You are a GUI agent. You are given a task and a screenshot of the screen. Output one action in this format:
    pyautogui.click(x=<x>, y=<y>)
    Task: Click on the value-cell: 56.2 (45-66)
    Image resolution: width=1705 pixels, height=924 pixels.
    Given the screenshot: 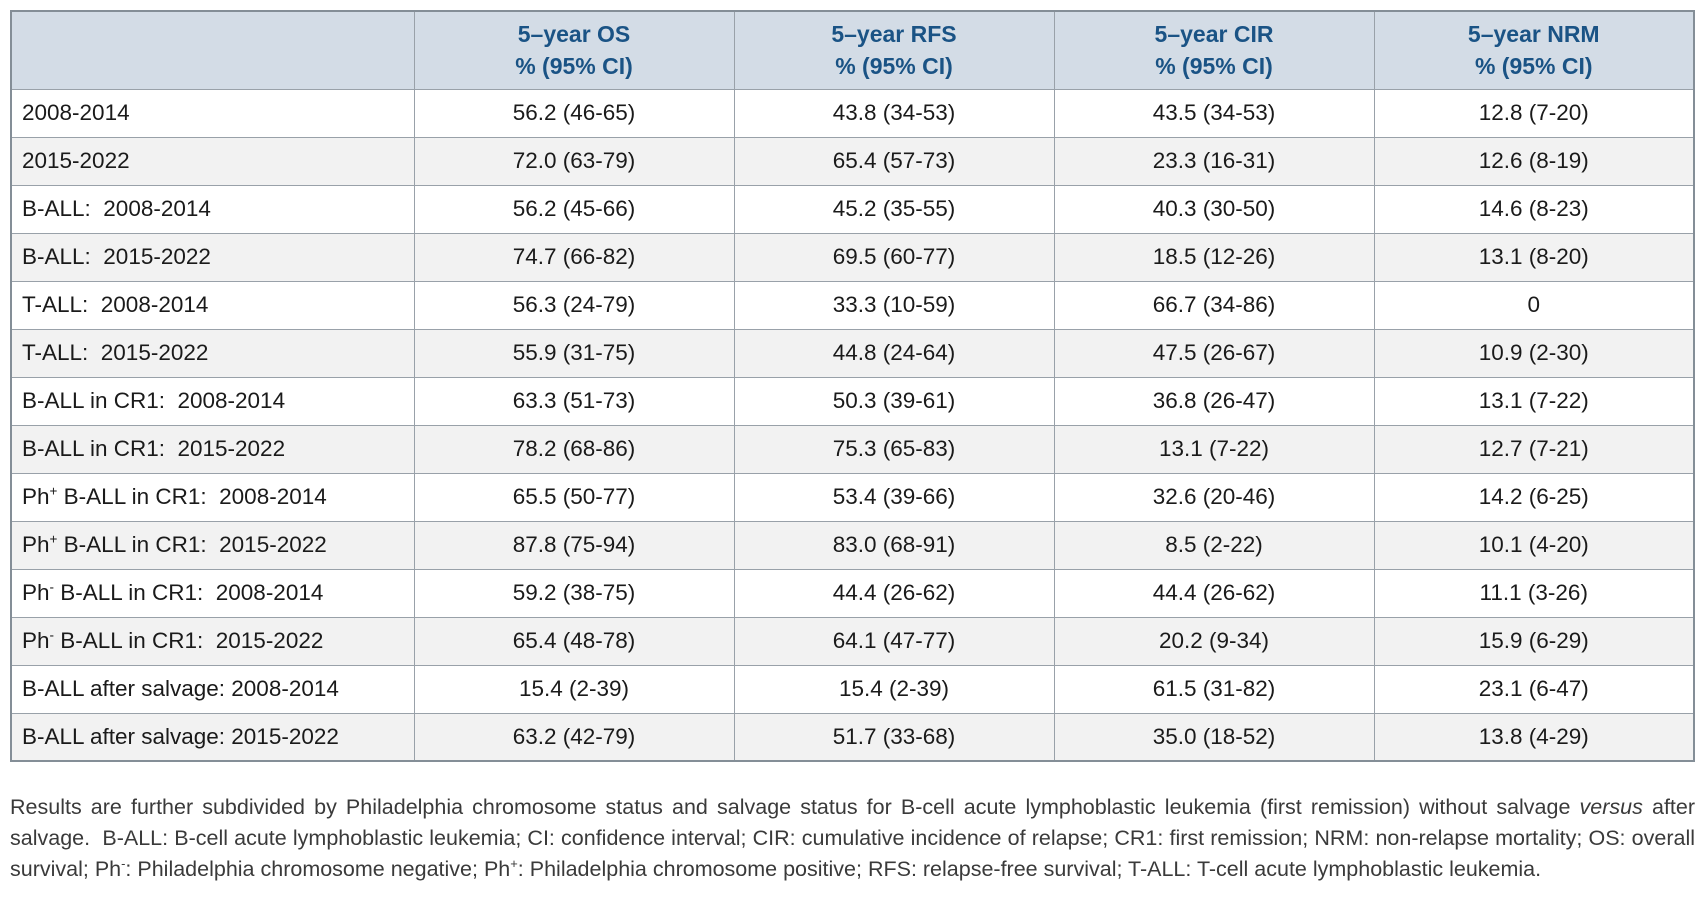 What is the action you would take?
    pyautogui.click(x=574, y=209)
    